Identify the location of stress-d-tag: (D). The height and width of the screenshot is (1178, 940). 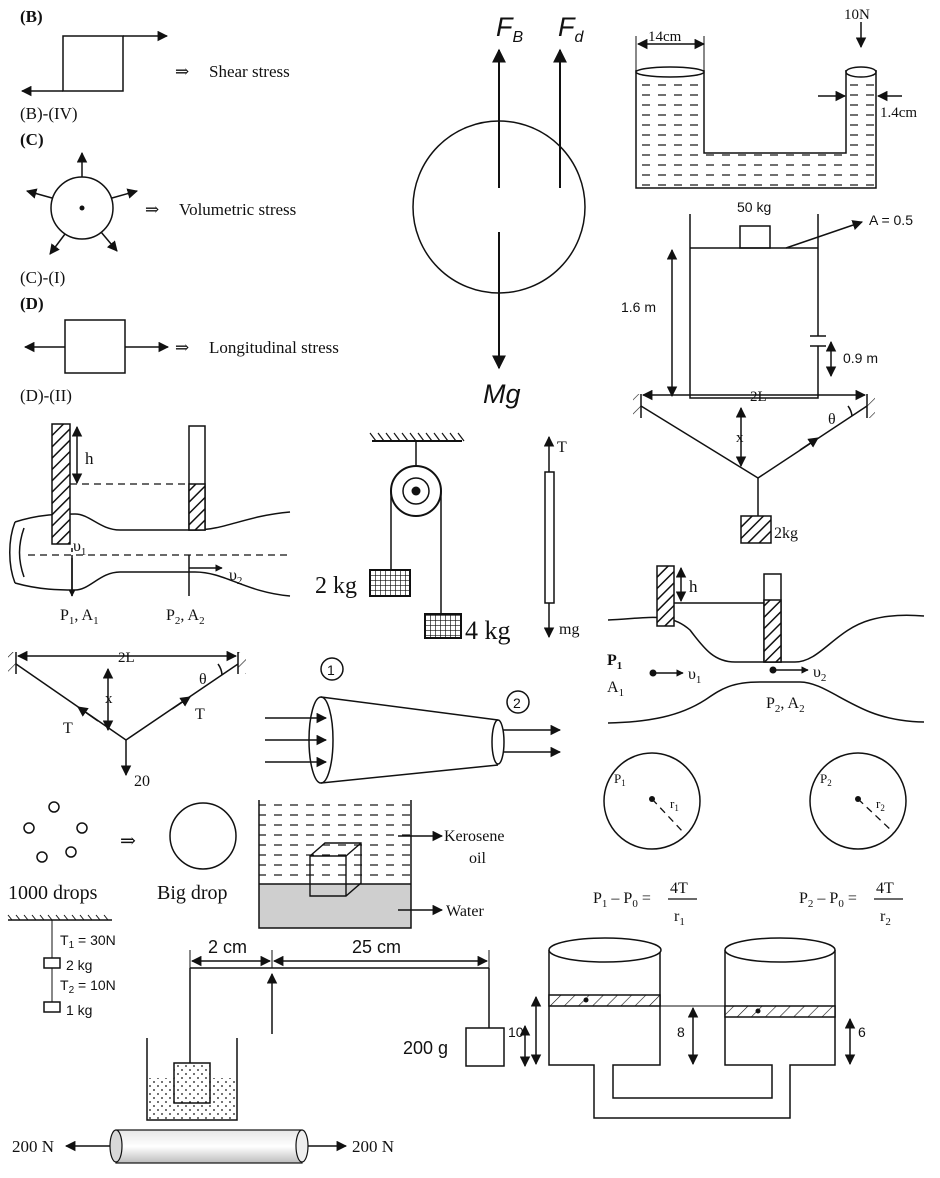
(32, 303).